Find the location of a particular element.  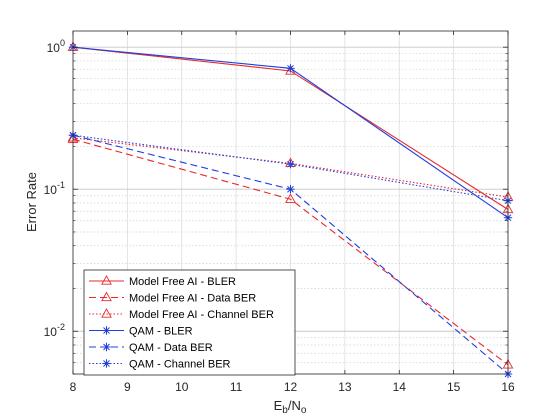

legend-item: Model Free AI - Channel BER is located at coordinates (181, 314).